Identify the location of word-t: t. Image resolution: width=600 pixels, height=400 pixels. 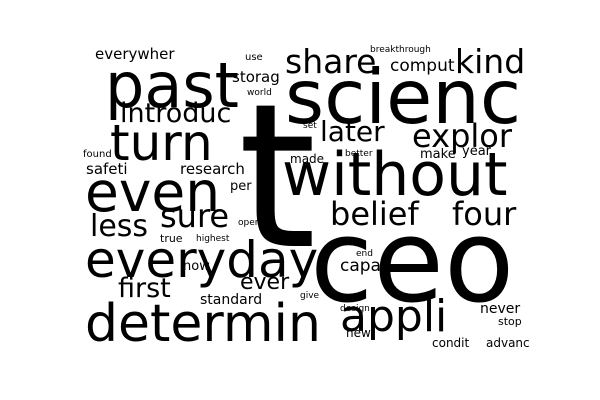
(277, 177).